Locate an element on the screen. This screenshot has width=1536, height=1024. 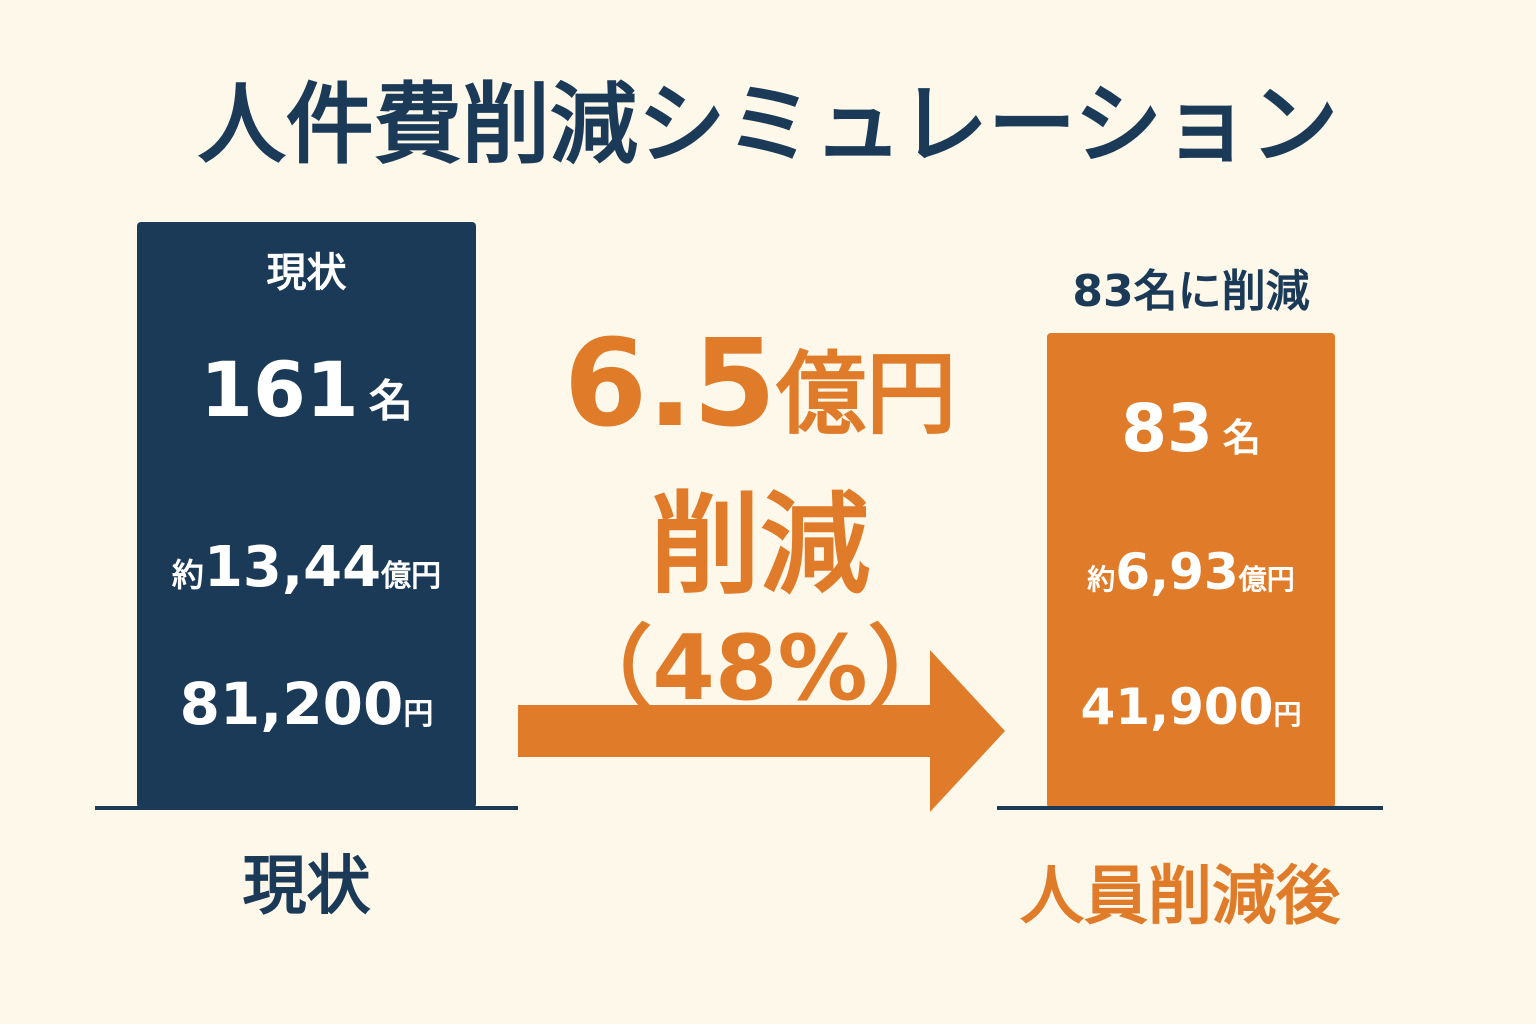
title: 人件費削減シミュレーション is located at coordinates (768, 124).